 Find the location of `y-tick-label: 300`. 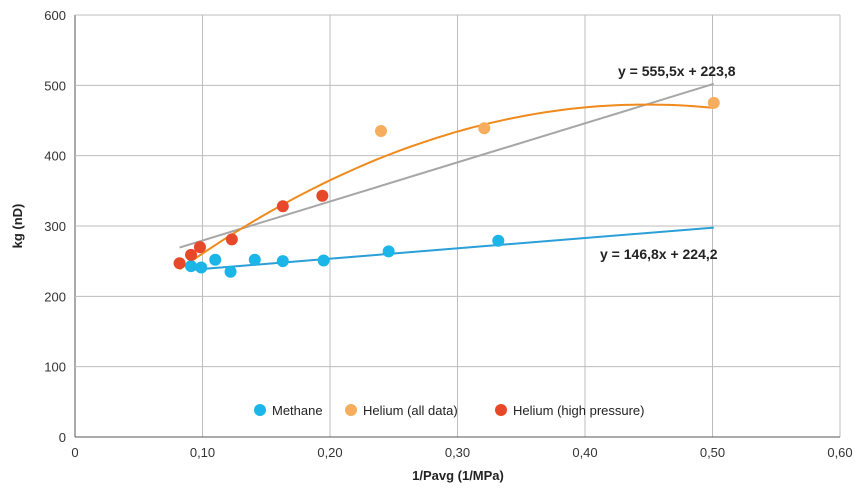

y-tick-label: 300 is located at coordinates (55, 226).